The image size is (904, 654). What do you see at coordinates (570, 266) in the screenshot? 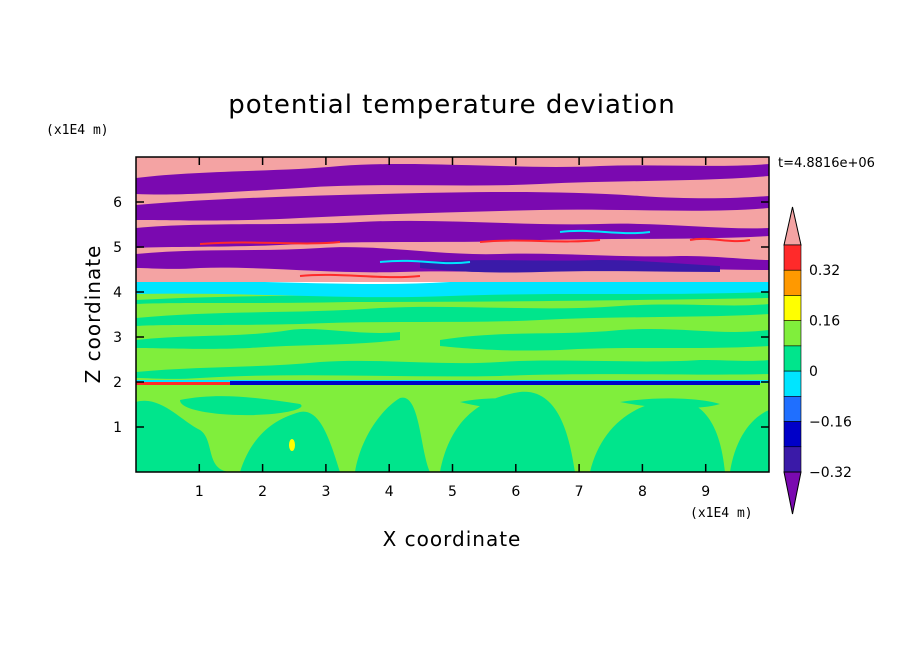
I see `upper-blue-edges` at bounding box center [570, 266].